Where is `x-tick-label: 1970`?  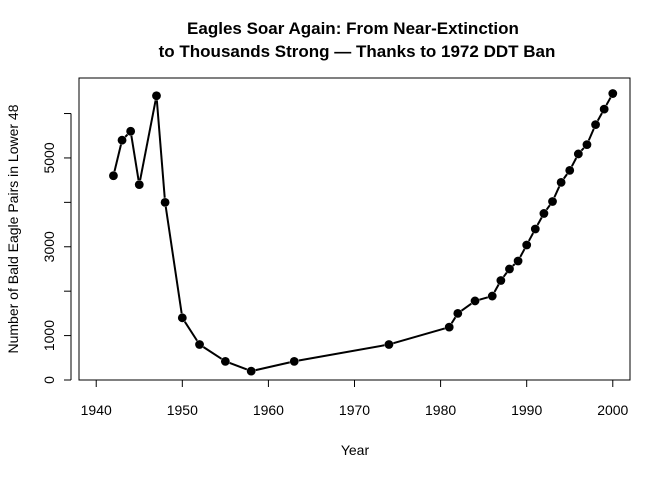
x-tick-label: 1970 is located at coordinates (354, 410).